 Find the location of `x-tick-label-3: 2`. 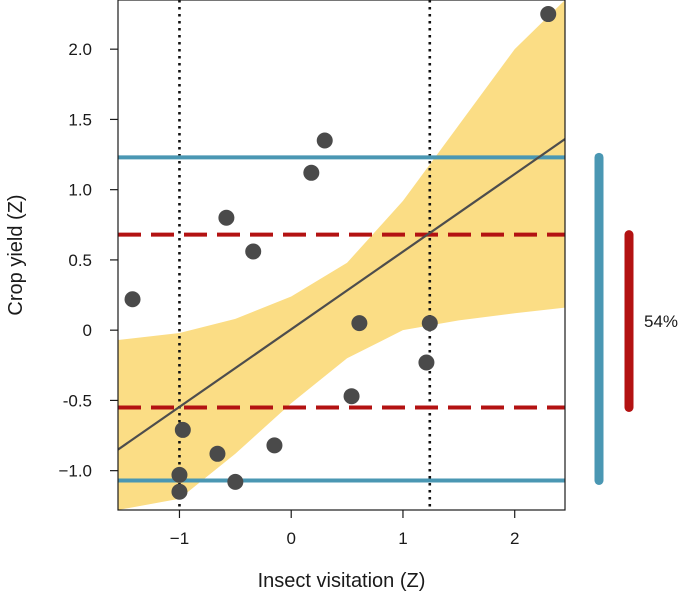

x-tick-label-3: 2 is located at coordinates (514, 538).